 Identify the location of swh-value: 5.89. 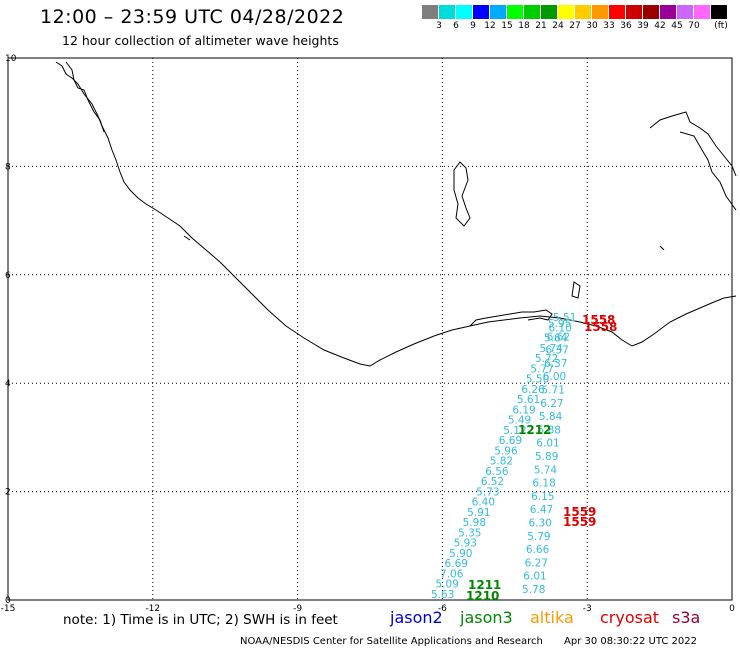
(546, 457).